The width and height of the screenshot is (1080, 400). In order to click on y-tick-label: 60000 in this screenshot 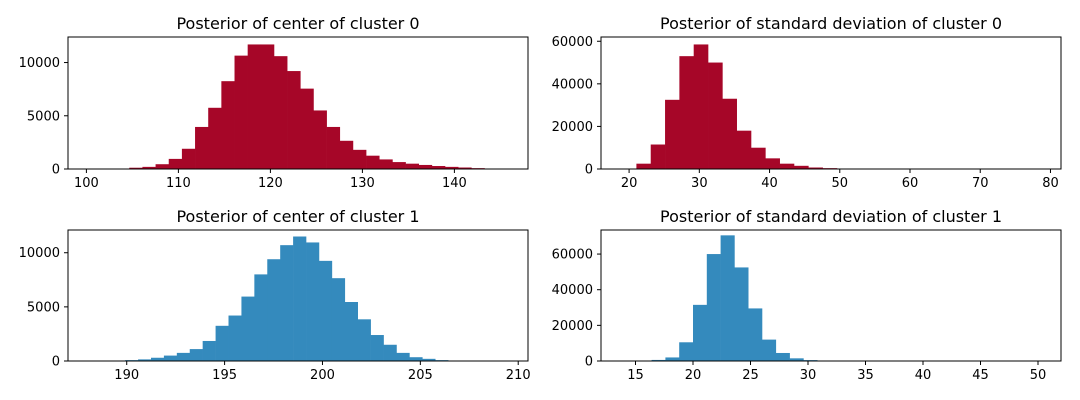, I will do `click(572, 255)`.